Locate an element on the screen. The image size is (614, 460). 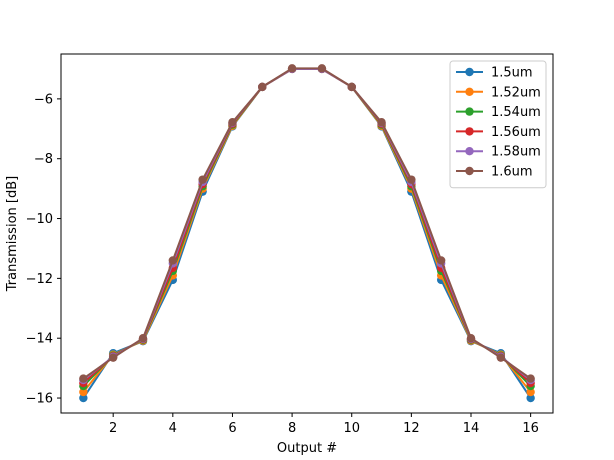
legend-label: 1.52um is located at coordinates (516, 92).